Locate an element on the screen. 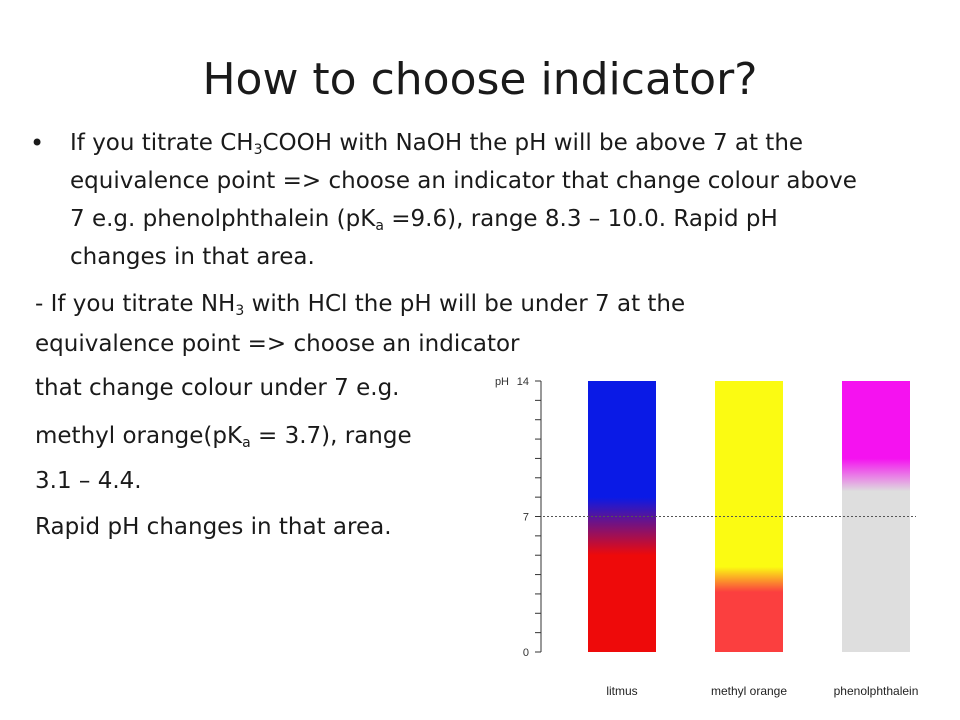 This screenshot has height=720, width=960. y-tick-label: 7 is located at coordinates (526, 518).